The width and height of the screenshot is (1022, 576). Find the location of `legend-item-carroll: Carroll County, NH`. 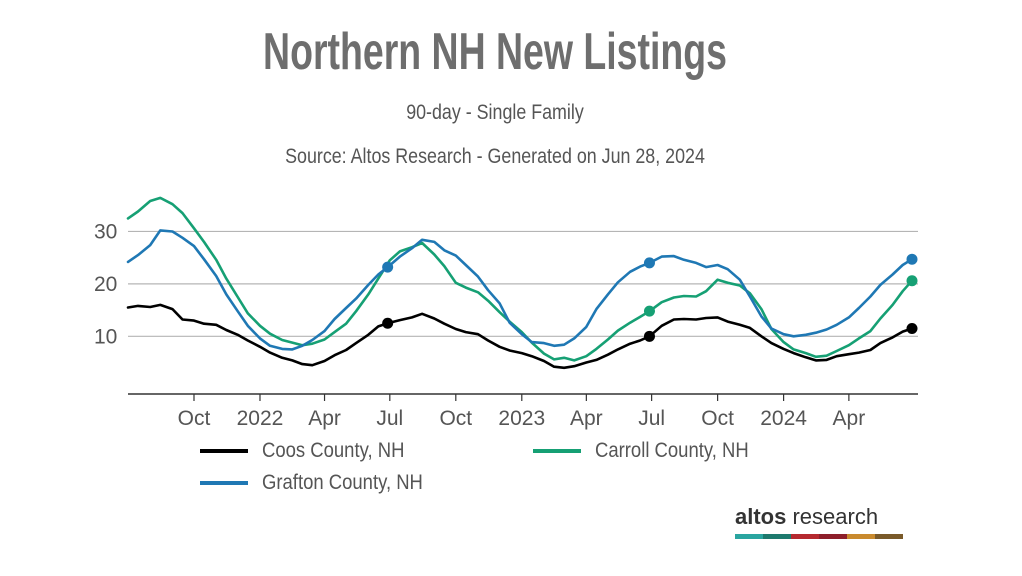

legend-item-carroll: Carroll County, NH is located at coordinates (651, 451).